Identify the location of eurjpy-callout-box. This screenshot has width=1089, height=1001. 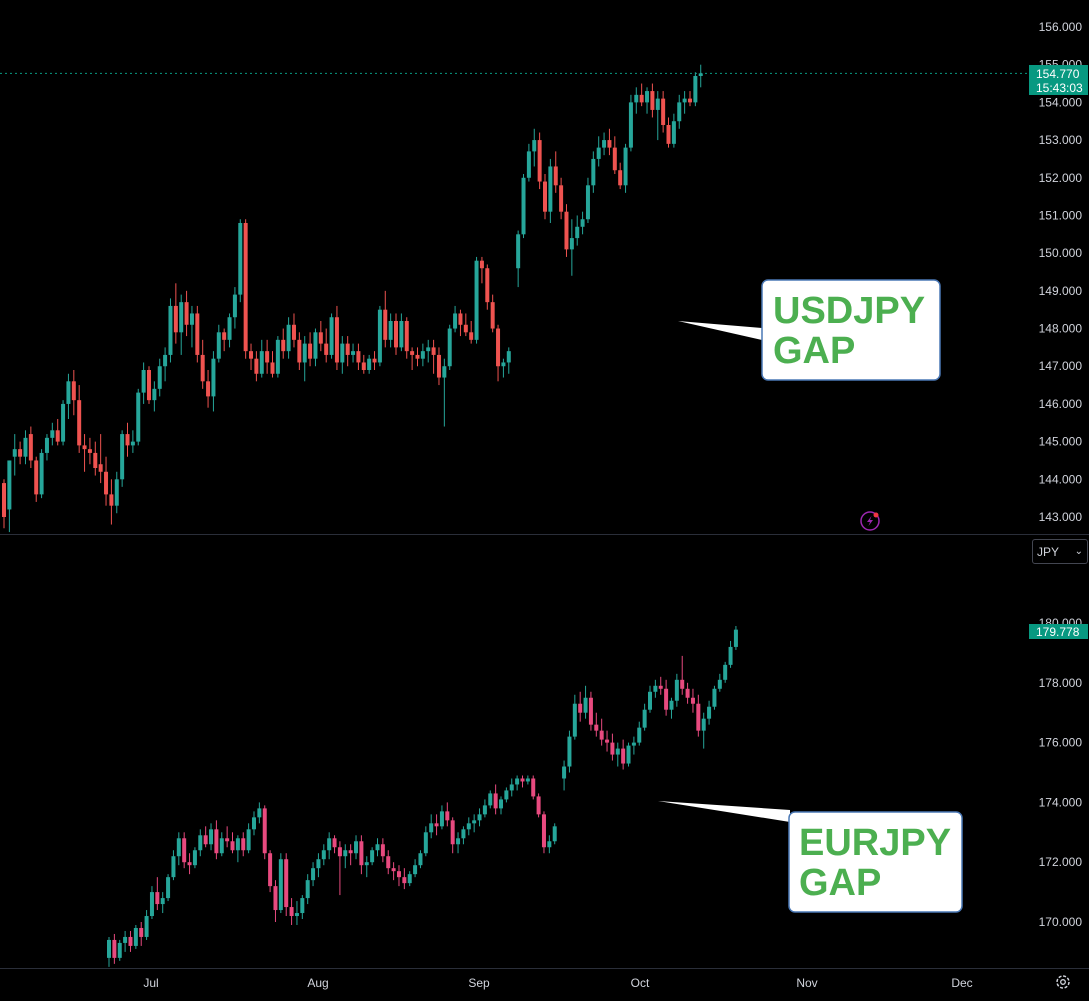
(875, 862).